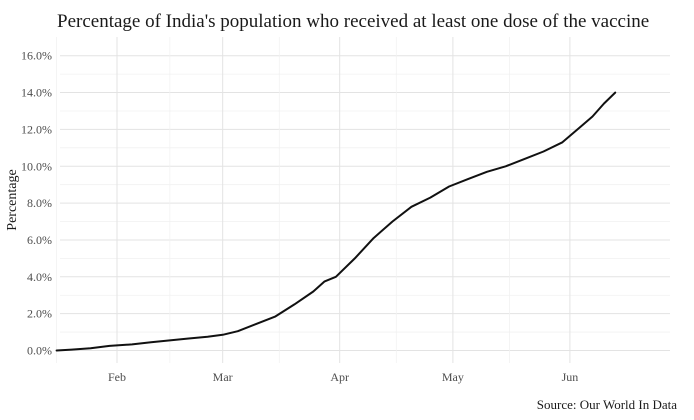  What do you see at coordinates (36, 93) in the screenshot?
I see `y-tick-label: 14.0%` at bounding box center [36, 93].